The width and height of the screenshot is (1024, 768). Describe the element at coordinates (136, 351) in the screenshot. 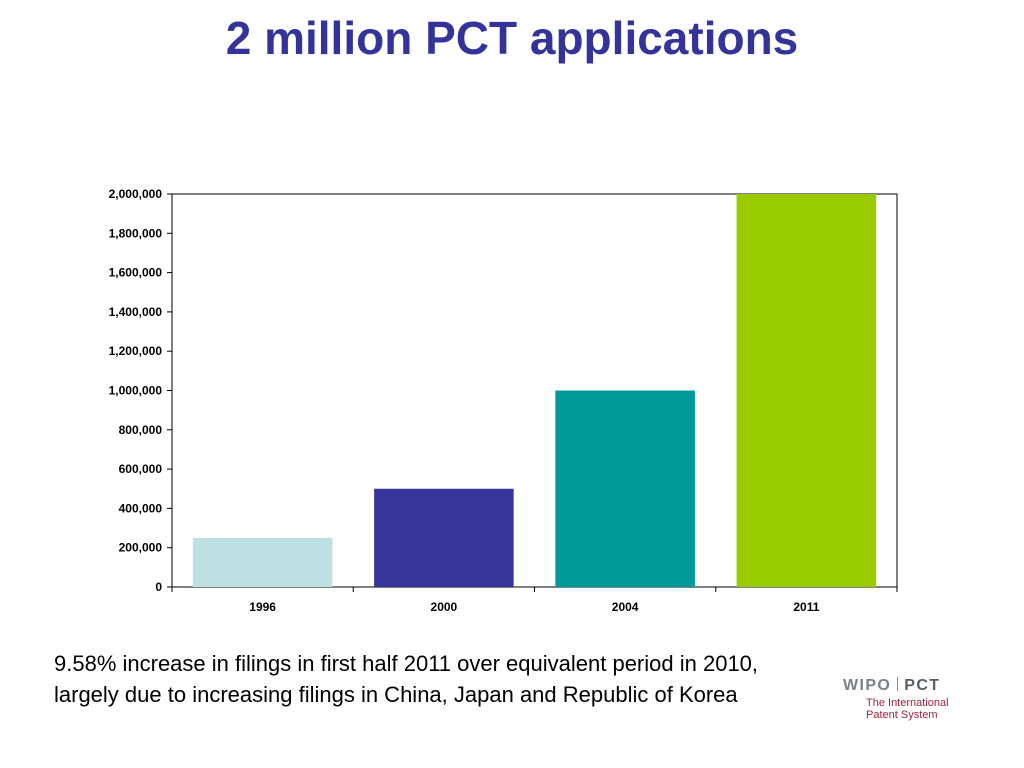

I see `y-tick-label-1200000: 1,200,000` at that location.